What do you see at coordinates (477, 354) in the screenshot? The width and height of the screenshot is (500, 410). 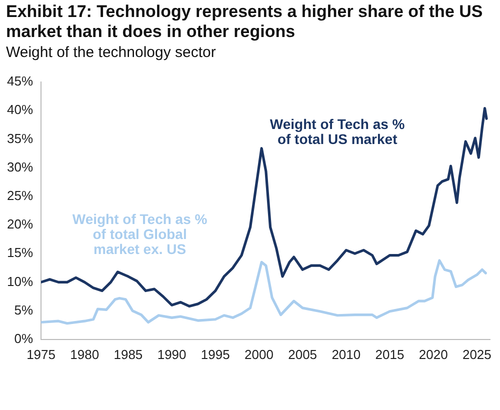 I see `x-tick-label: 2025` at bounding box center [477, 354].